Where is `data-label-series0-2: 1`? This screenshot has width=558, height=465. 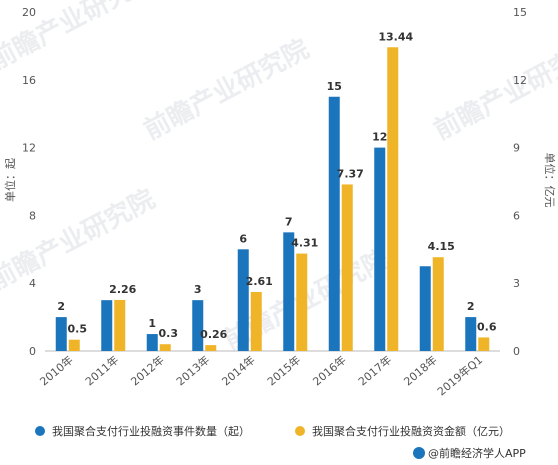
data-label-series0-2: 1 is located at coordinates (152, 323).